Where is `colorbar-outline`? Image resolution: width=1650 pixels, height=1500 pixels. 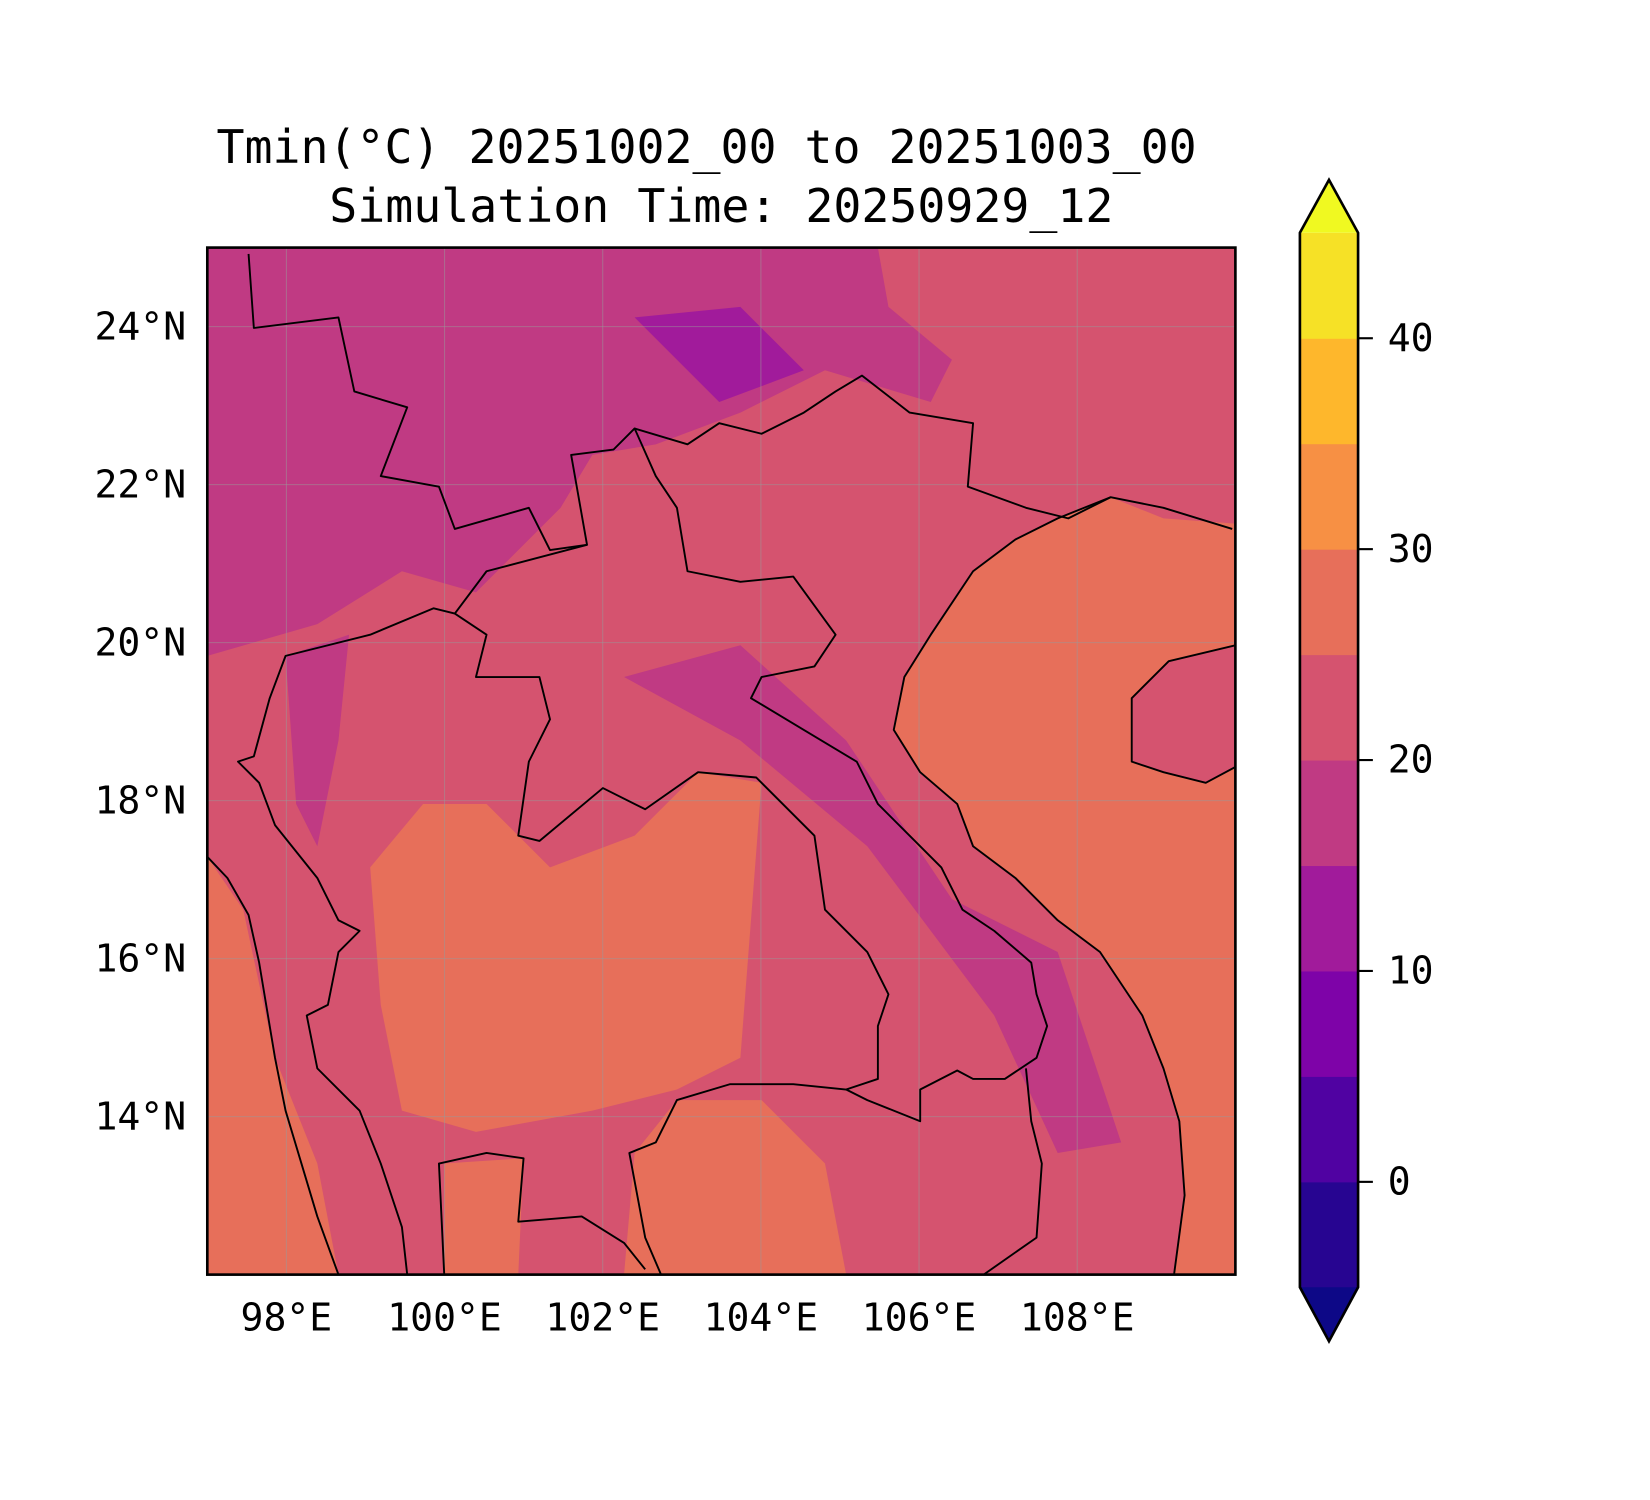
colorbar-outline is located at coordinates (1329, 761).